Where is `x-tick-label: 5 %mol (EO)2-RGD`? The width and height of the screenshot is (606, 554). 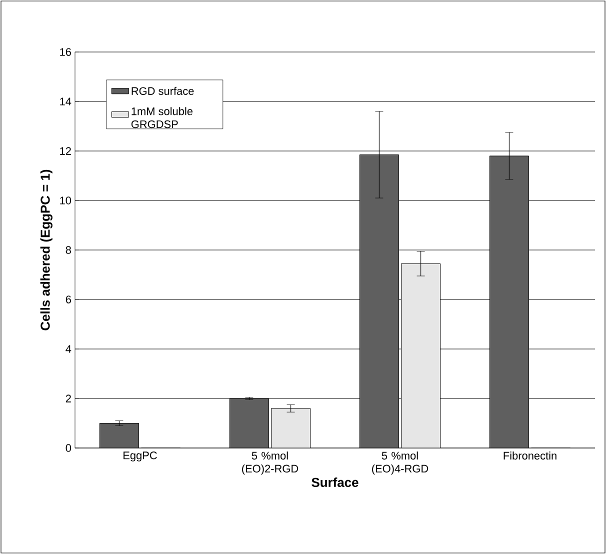 x-tick-label: 5 %mol (EO)2-RGD is located at coordinates (270, 463).